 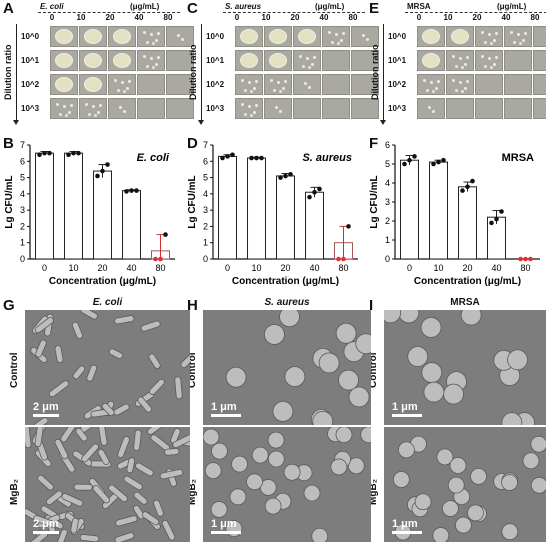 I want to click on plate-concentration-label: 40, so click(x=324, y=17).